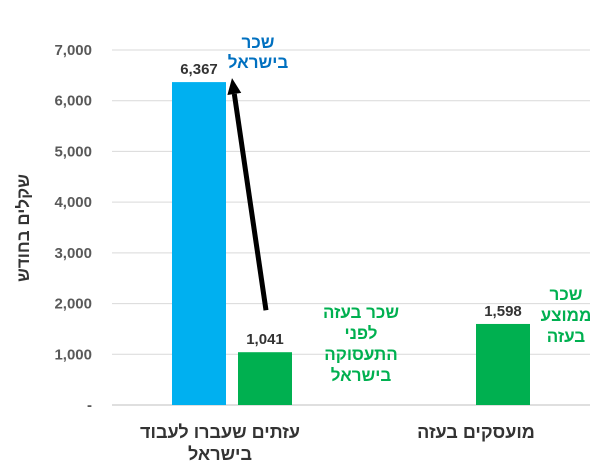  I want to click on y-axis-ticks: - 1,000 2,000 3,000 4,000 5,000 6,000 7,000, so click(73, 228).